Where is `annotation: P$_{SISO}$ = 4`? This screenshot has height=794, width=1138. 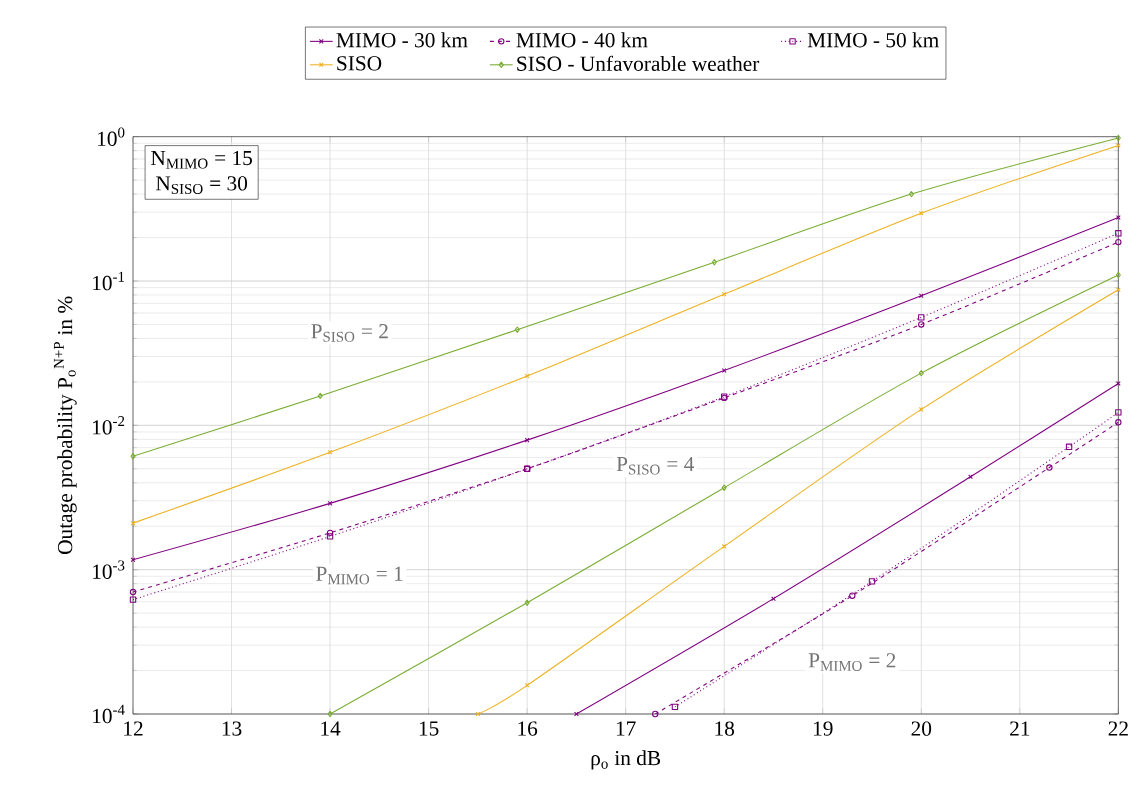 annotation: P$_{SISO}$ = 4 is located at coordinates (655, 465).